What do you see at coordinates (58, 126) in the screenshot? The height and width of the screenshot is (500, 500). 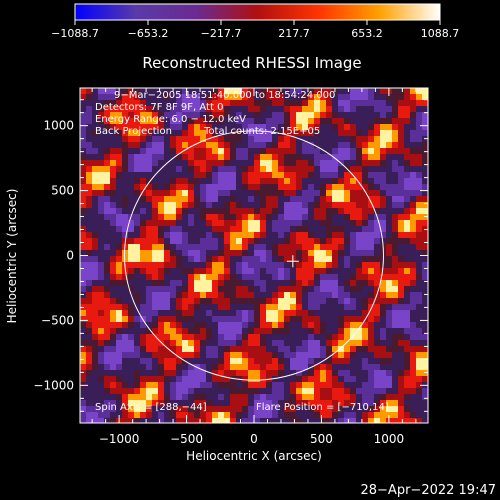 I see `y-tick-label: 1000` at bounding box center [58, 126].